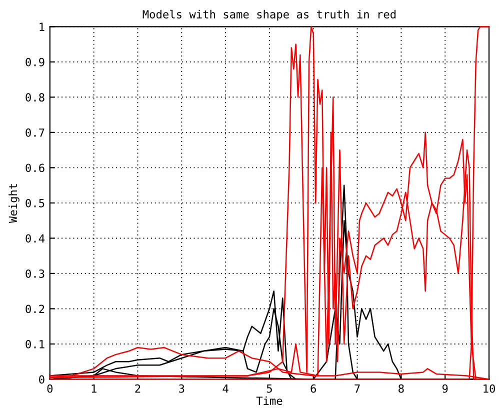 The image size is (499, 410). Describe the element at coordinates (313, 388) in the screenshot. I see `x-tick-label: 6` at that location.